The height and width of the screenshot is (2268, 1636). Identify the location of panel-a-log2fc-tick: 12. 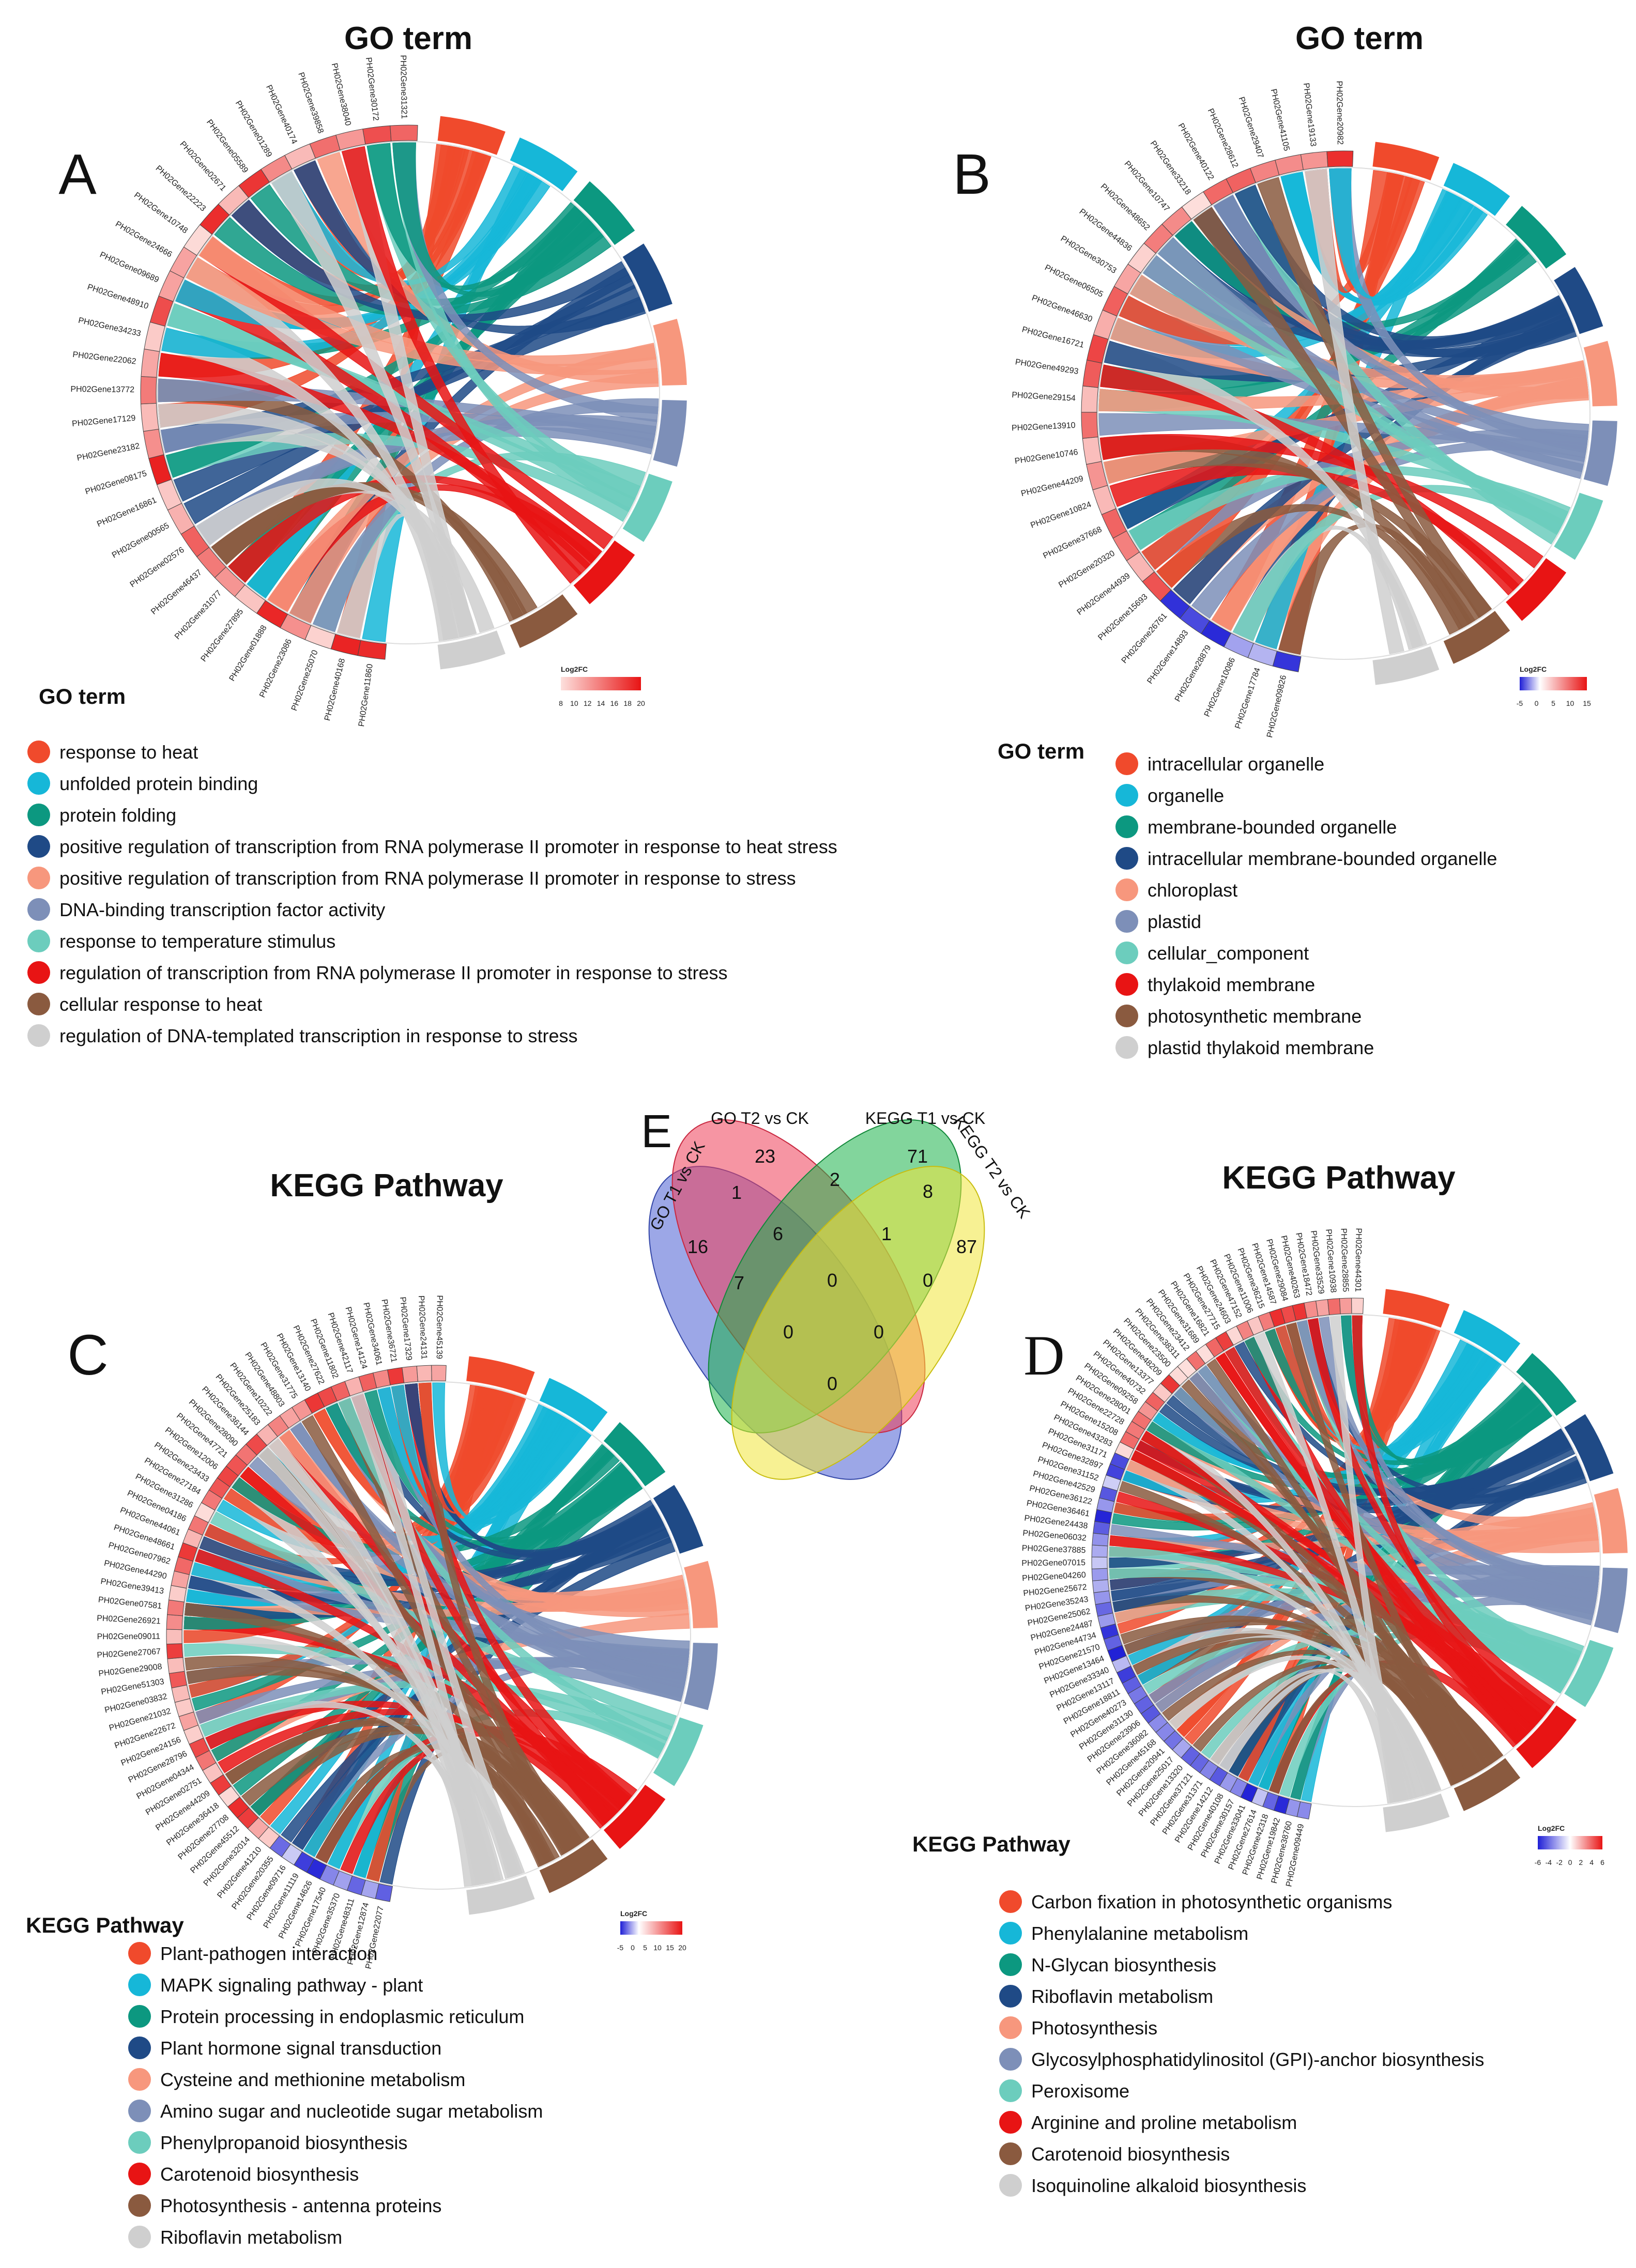
(588, 703).